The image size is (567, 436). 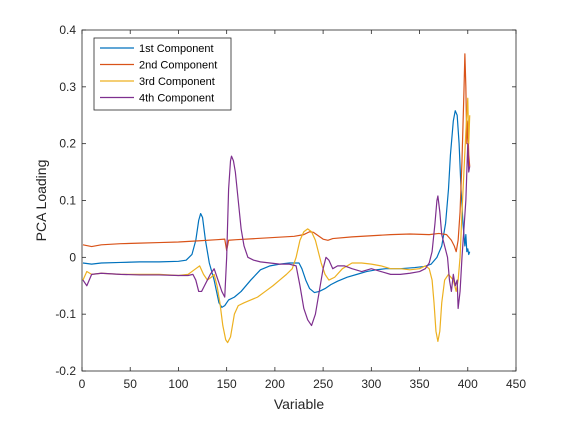 I want to click on x-tick-label: 0, so click(x=82, y=384).